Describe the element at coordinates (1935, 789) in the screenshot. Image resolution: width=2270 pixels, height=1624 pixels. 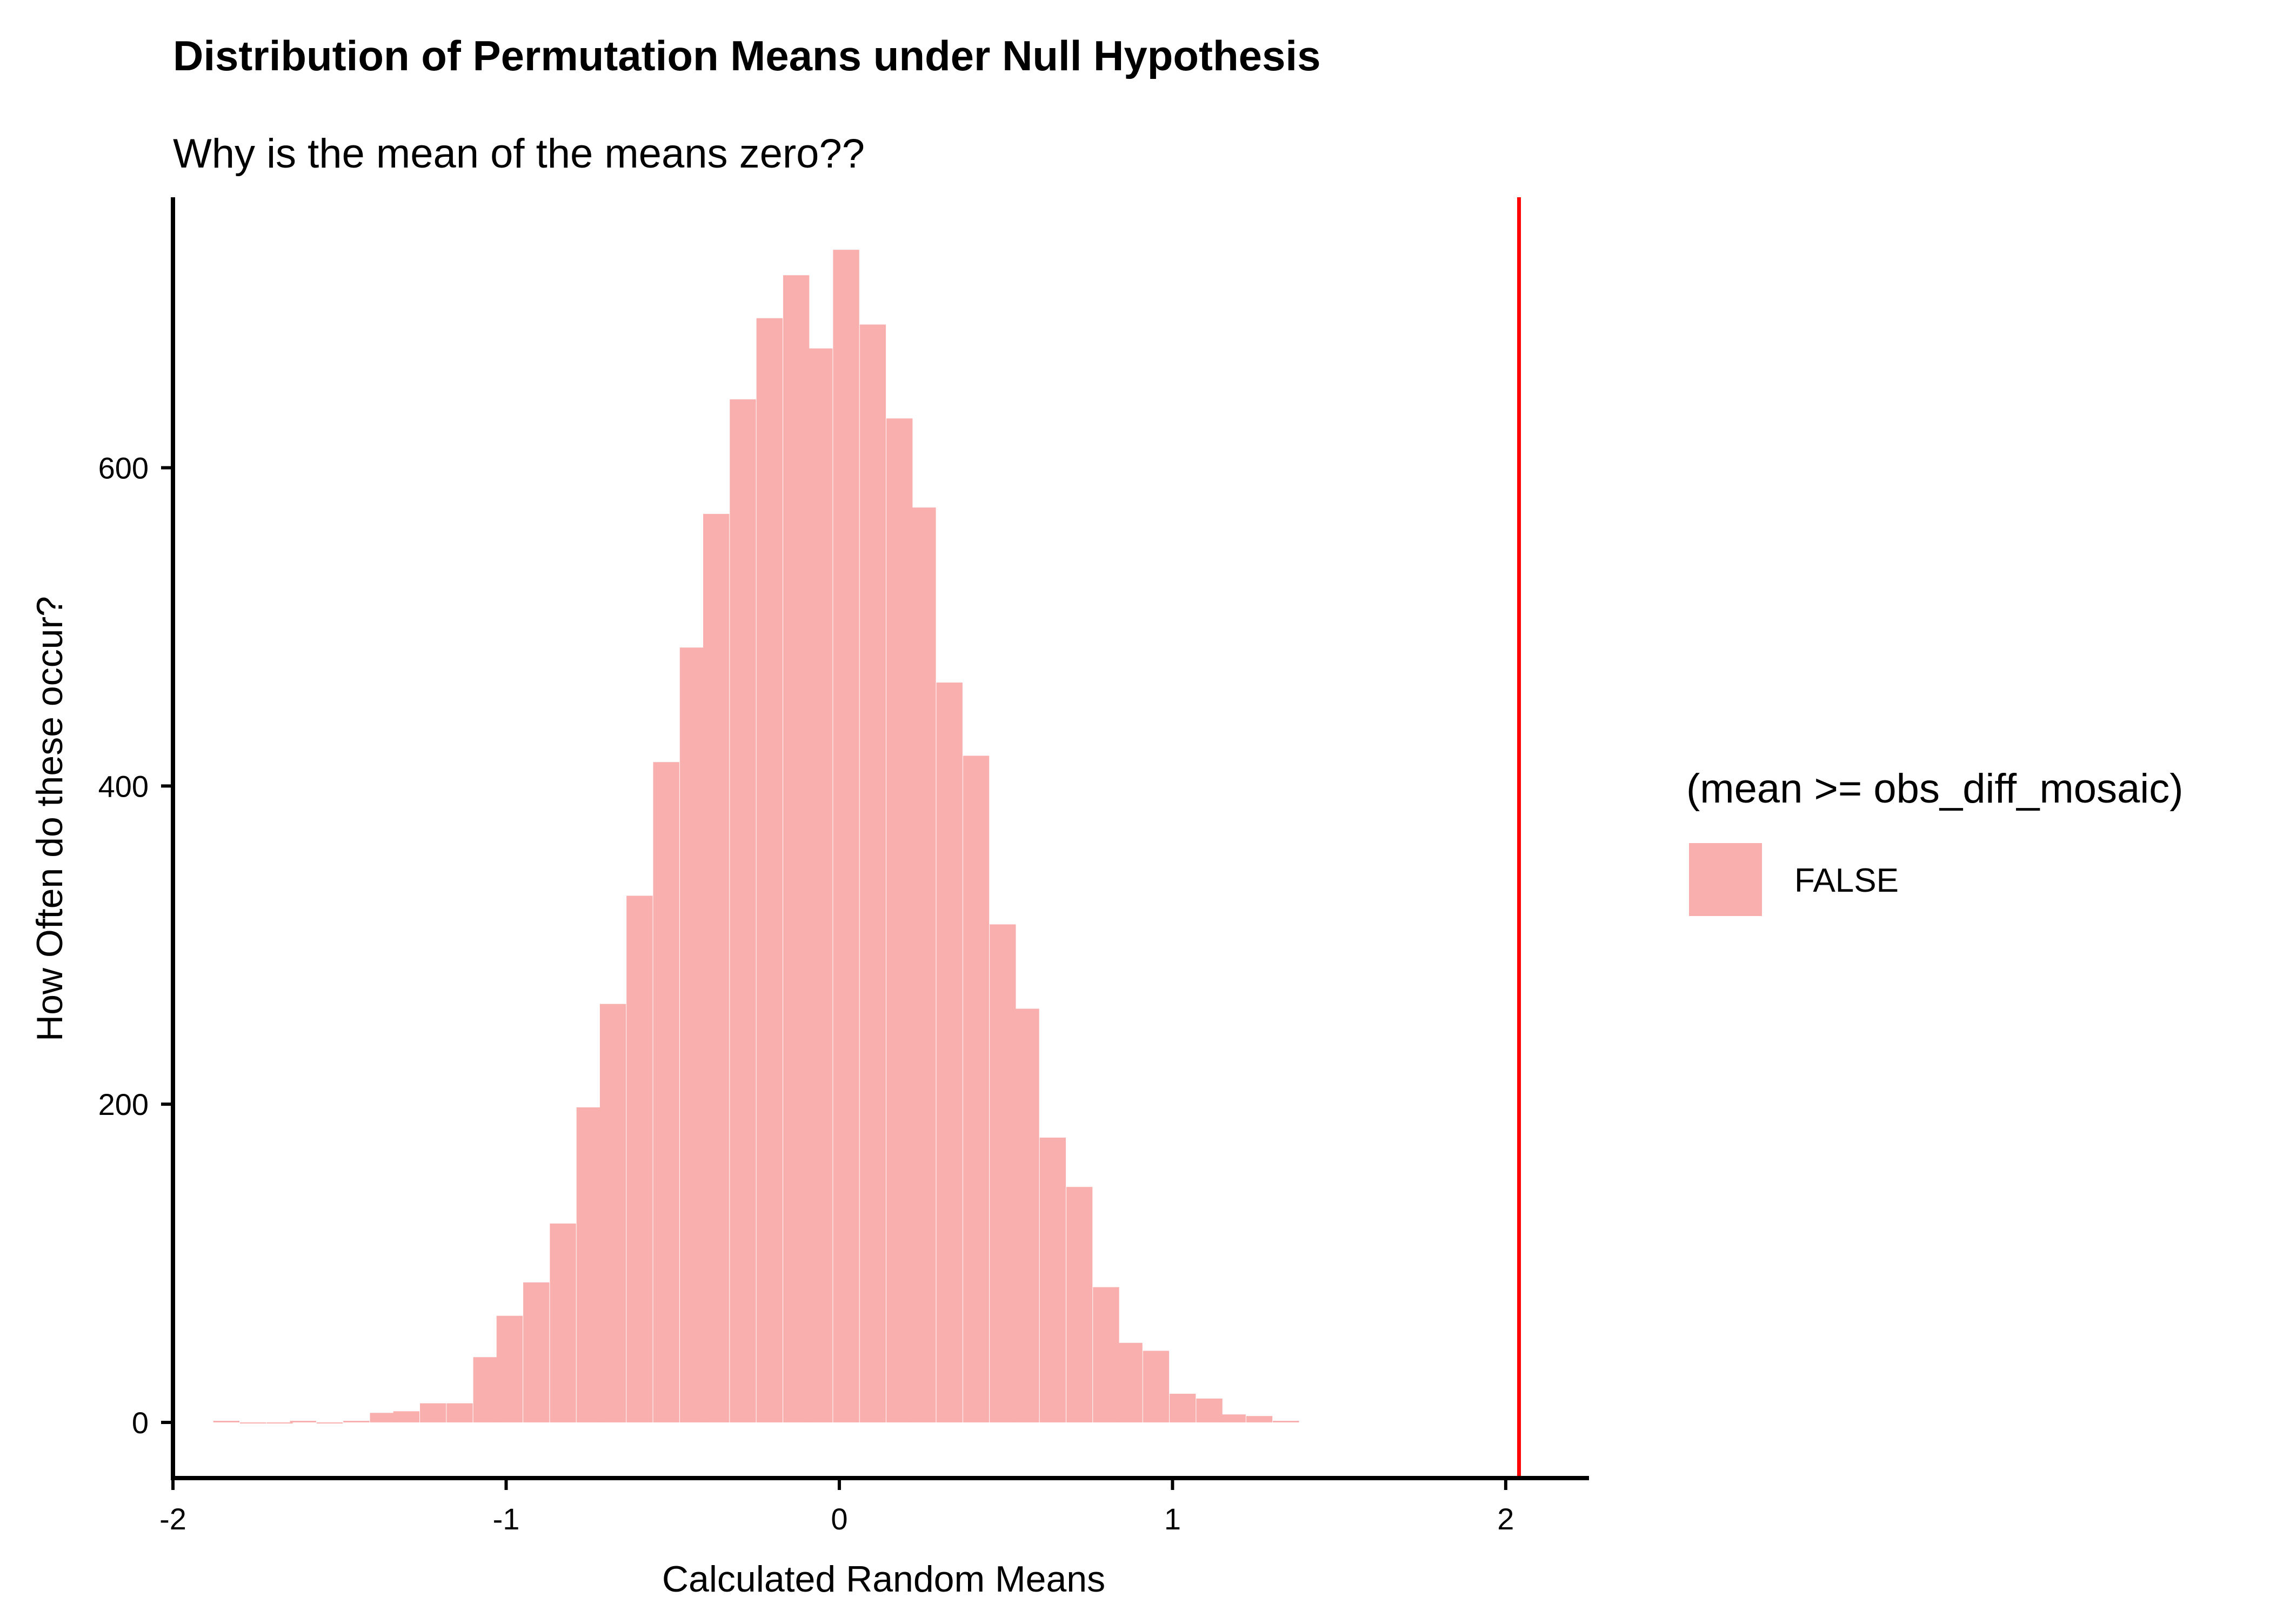
I see `legend-title: (mean >= obs_diff_mosaic)` at that location.